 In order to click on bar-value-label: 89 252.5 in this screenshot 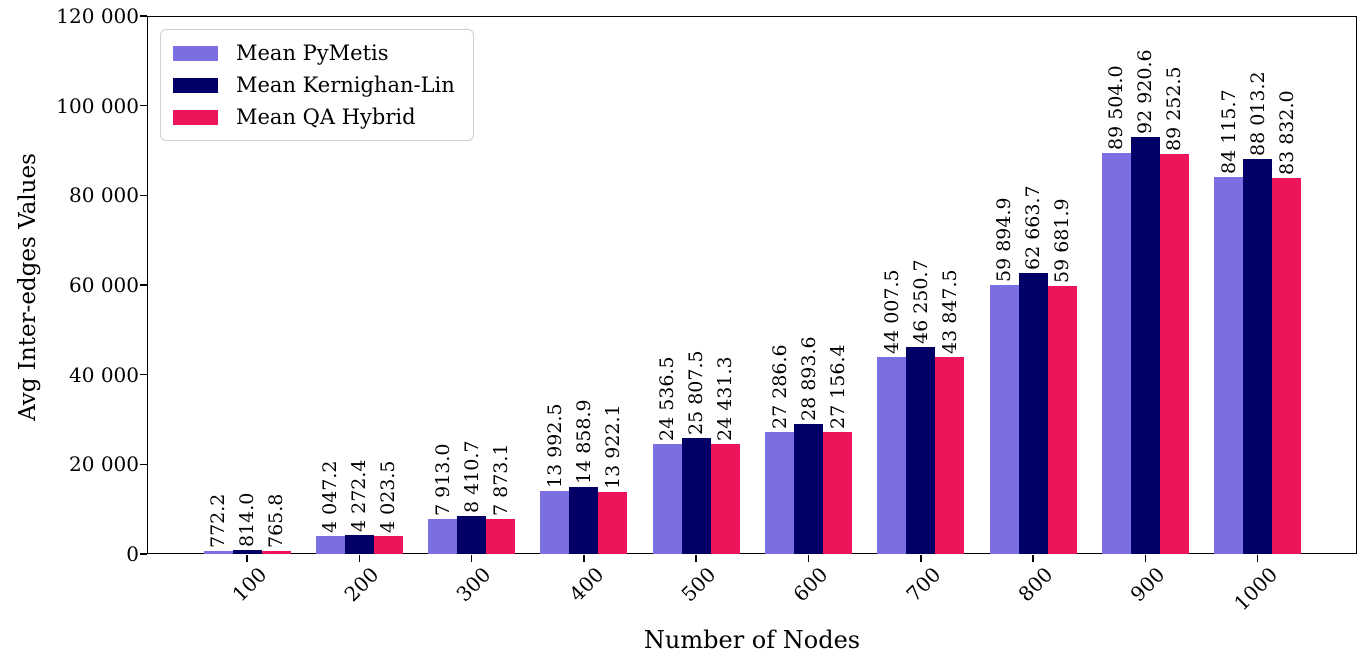, I will do `click(1174, 108)`.